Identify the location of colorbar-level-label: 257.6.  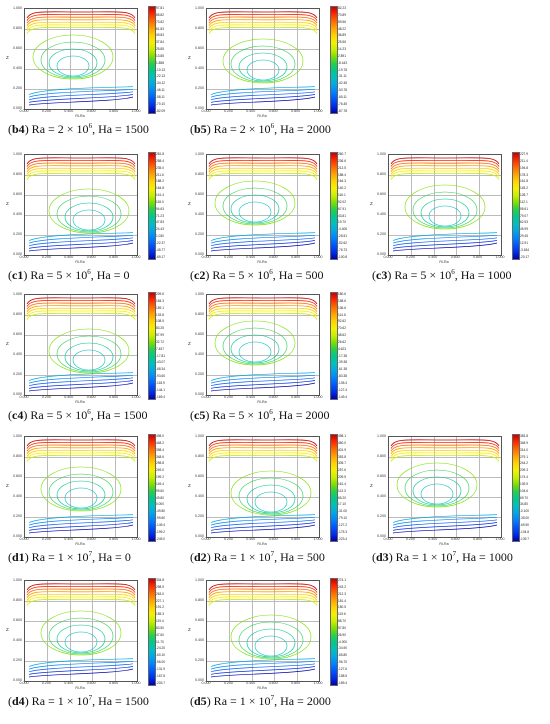
(342, 470).